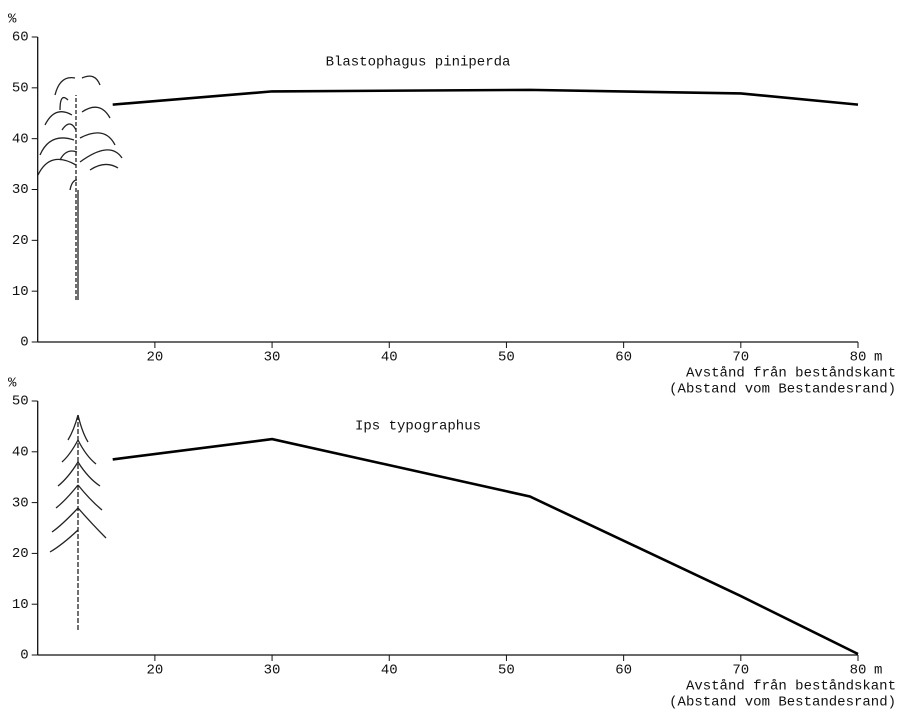 Image resolution: width=903 pixels, height=717 pixels. Describe the element at coordinates (20, 38) in the screenshot. I see `y-tick-label: 60` at that location.